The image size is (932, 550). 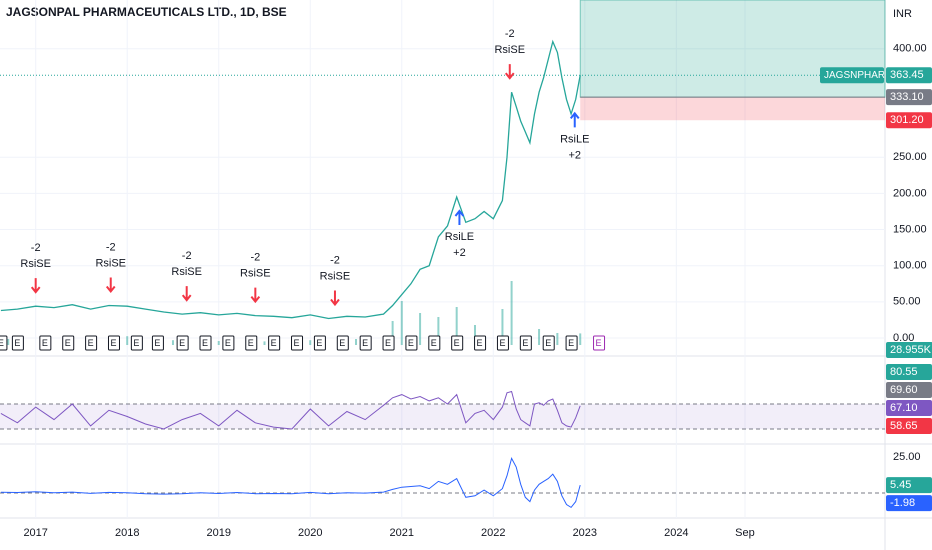 I want to click on last-price-badge-label: 363.45, so click(x=907, y=75).